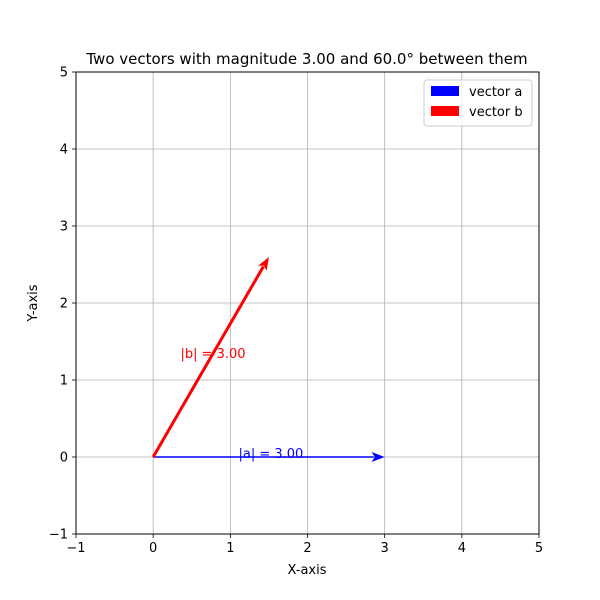 The width and height of the screenshot is (600, 600). I want to click on y-tick-label: 3, so click(64, 227).